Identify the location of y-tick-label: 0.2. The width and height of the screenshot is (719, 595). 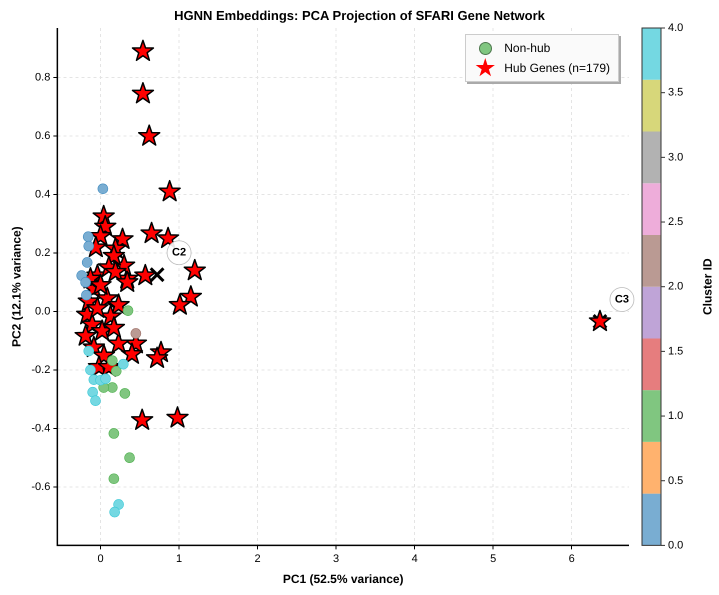
(42, 253).